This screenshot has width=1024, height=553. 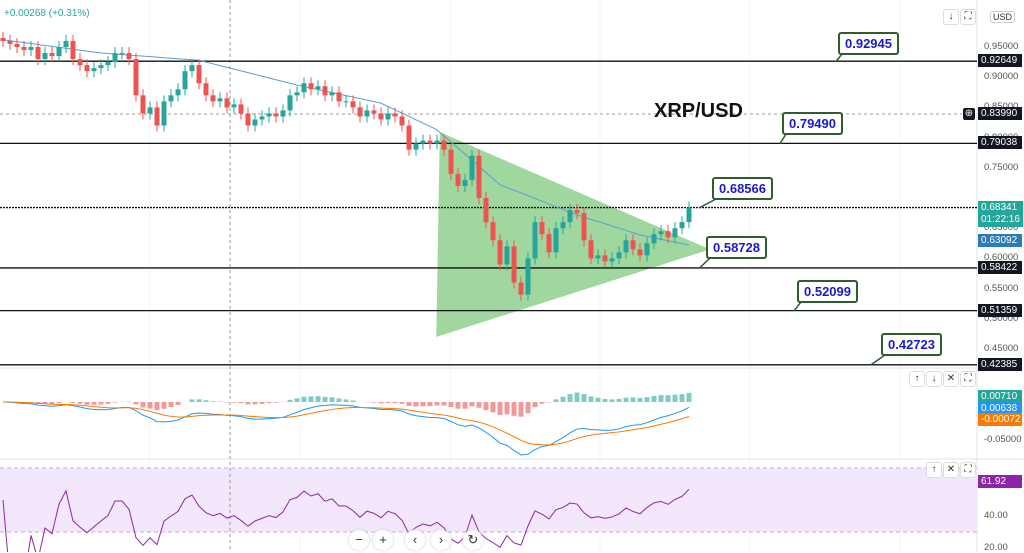 I want to click on rsi-up-button: ↑, so click(x=934, y=470).